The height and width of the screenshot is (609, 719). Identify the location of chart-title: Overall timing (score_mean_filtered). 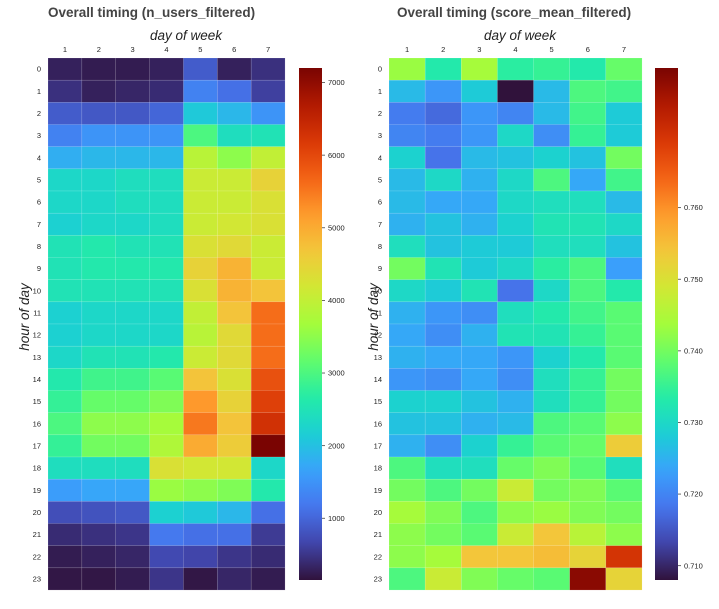
(514, 12).